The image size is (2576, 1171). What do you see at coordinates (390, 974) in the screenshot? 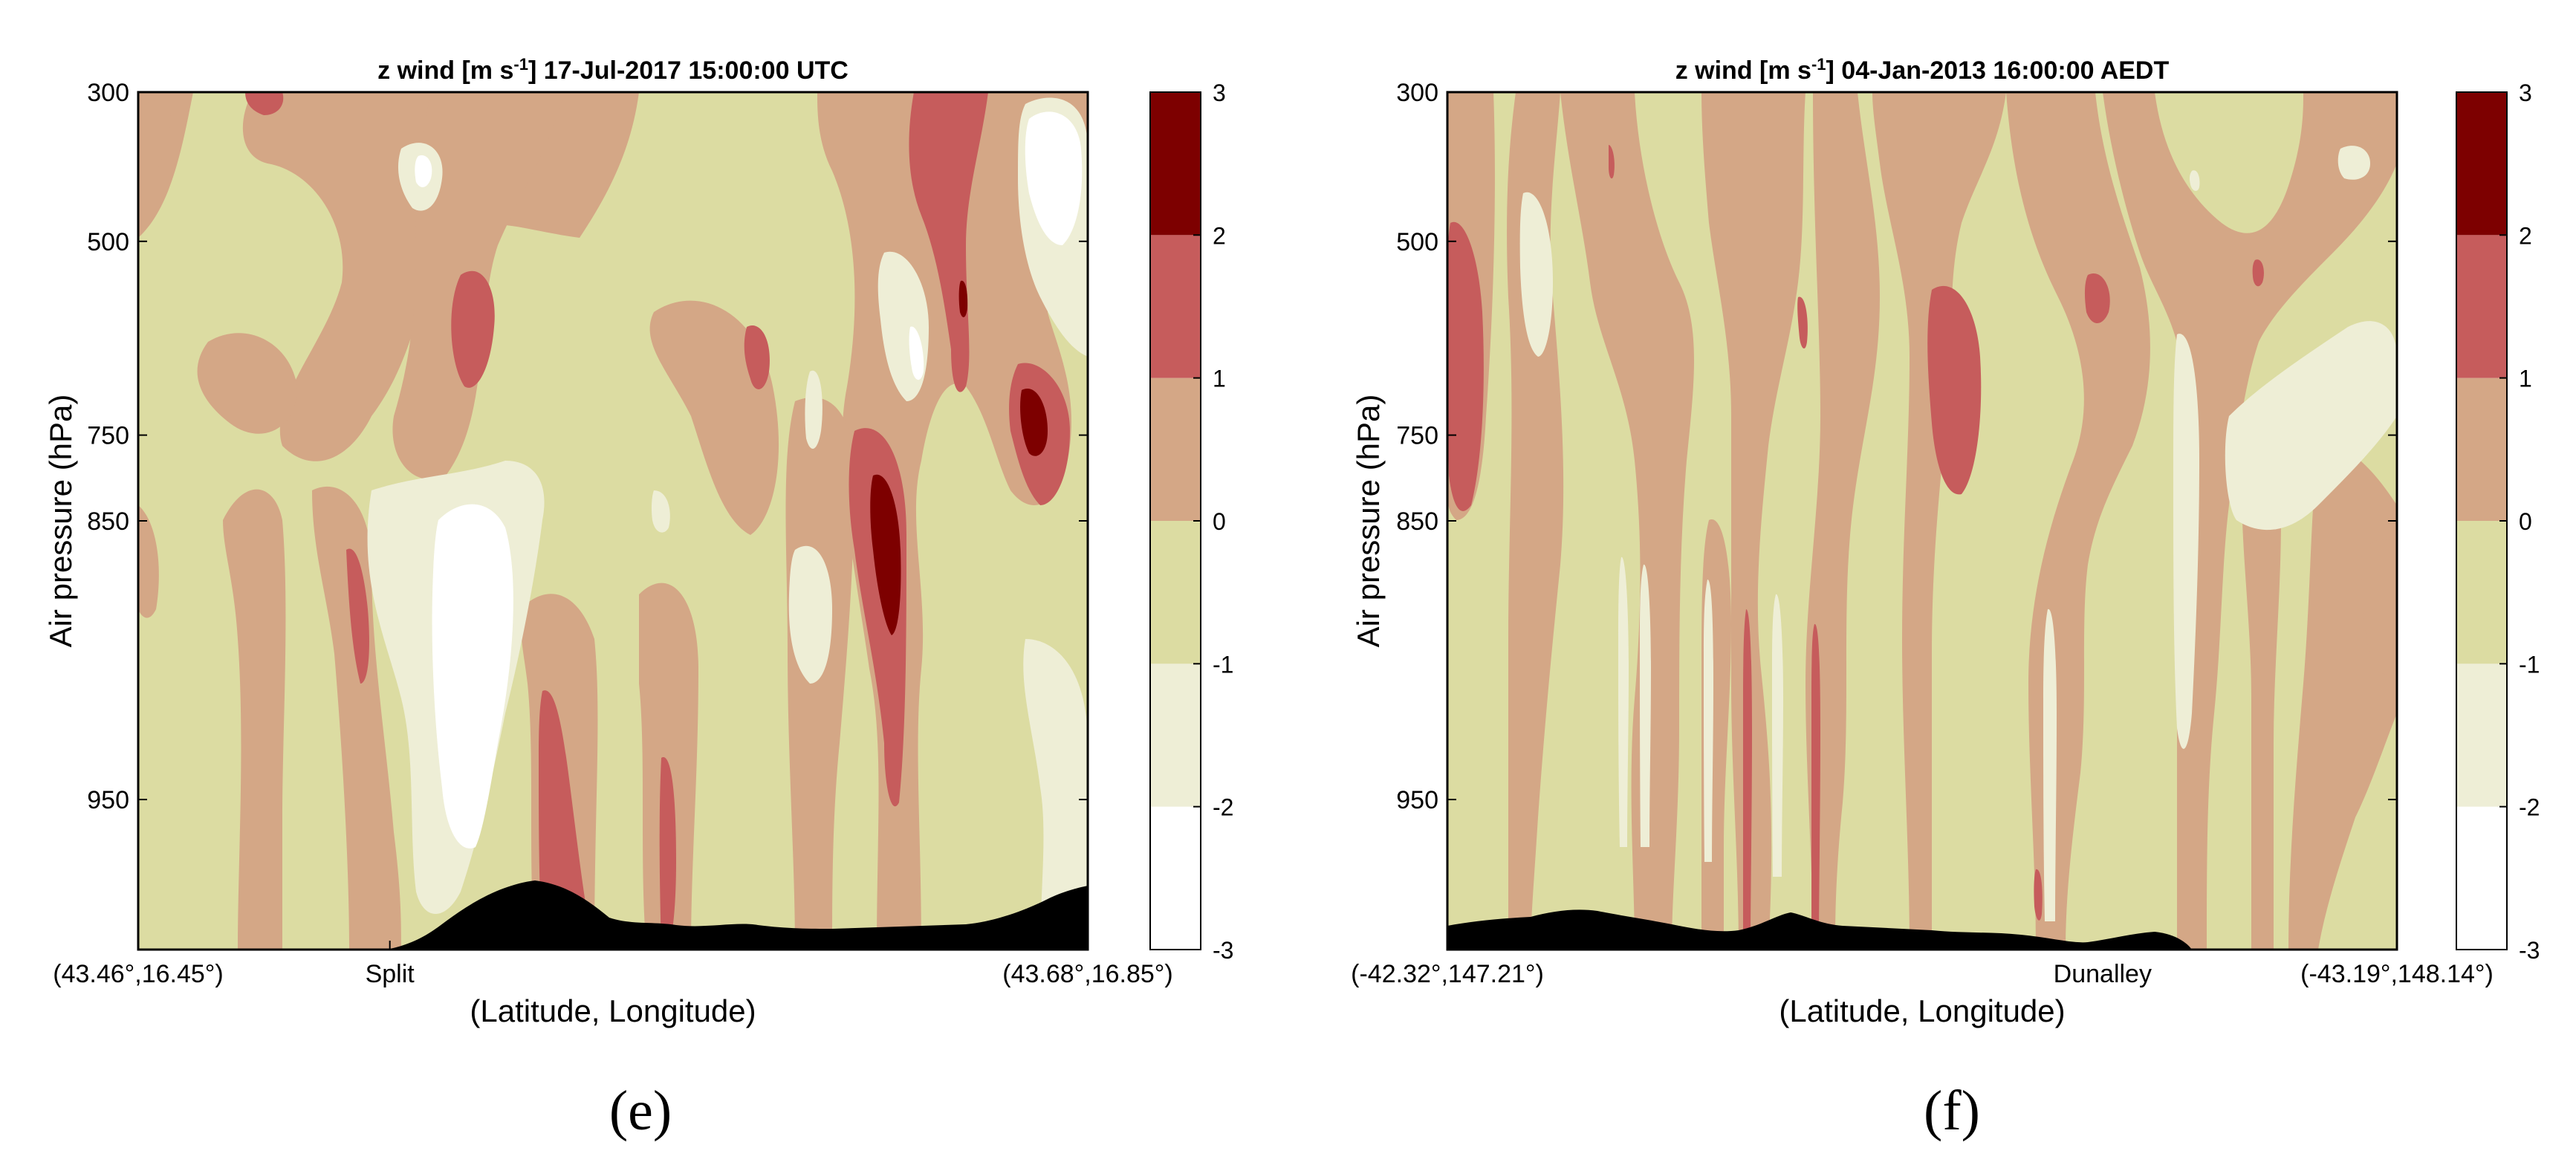
I see `x-tick-label: Split` at bounding box center [390, 974].